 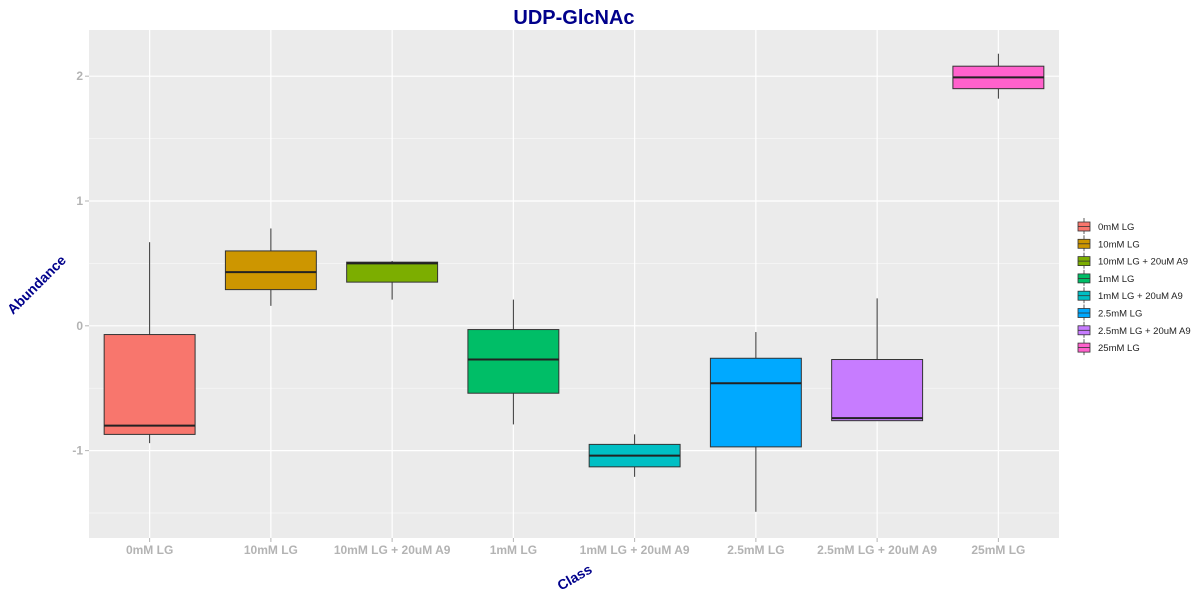 I want to click on x-tick-label: 2.5mM LG, so click(x=755, y=550).